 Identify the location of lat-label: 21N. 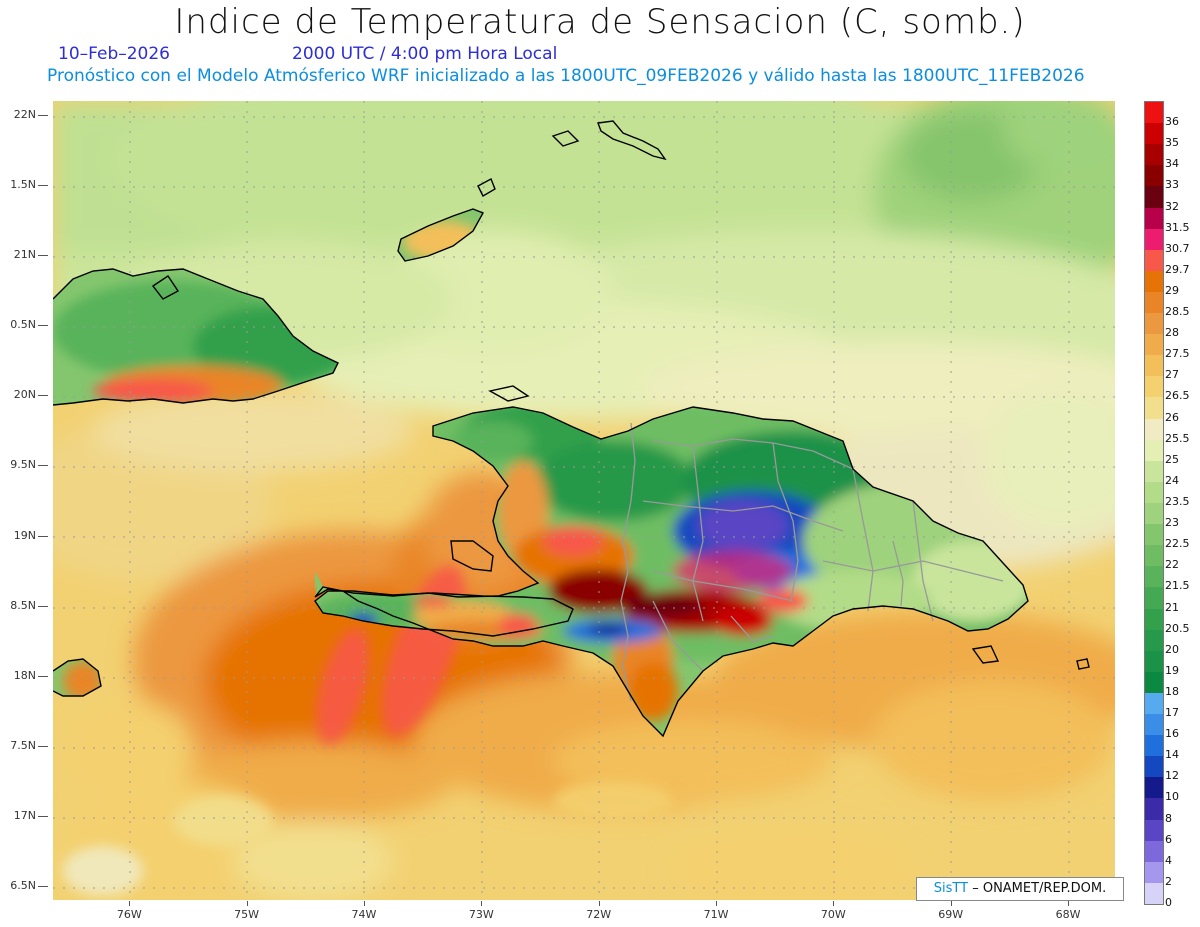
(24, 255).